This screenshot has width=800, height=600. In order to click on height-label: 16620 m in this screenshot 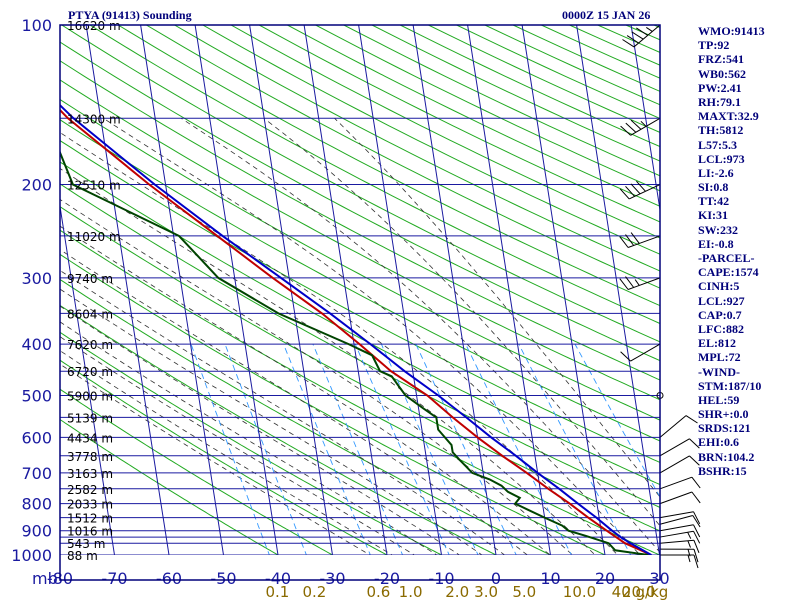, I will do `click(94, 26)`.